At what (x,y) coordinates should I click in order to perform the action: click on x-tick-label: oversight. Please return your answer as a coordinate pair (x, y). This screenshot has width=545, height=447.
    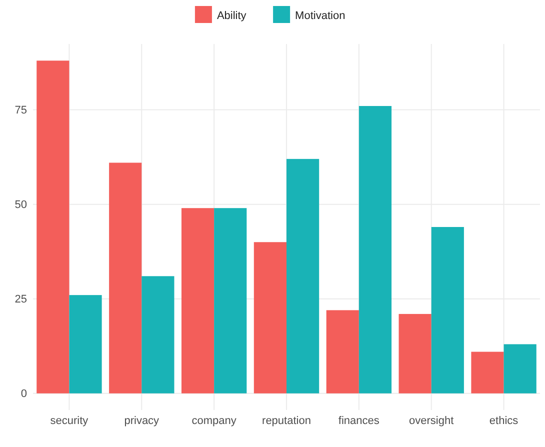
    Looking at the image, I should click on (431, 421).